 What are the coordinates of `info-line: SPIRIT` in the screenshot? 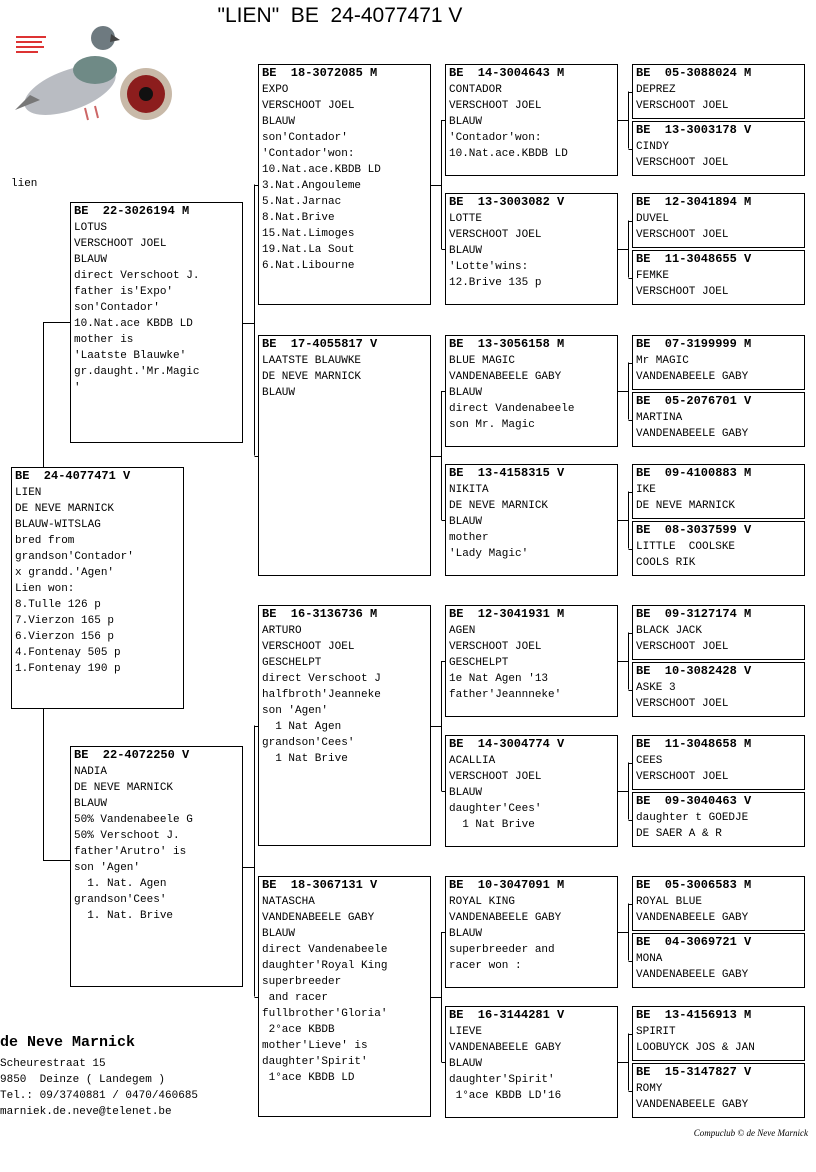 It's located at (656, 1032).